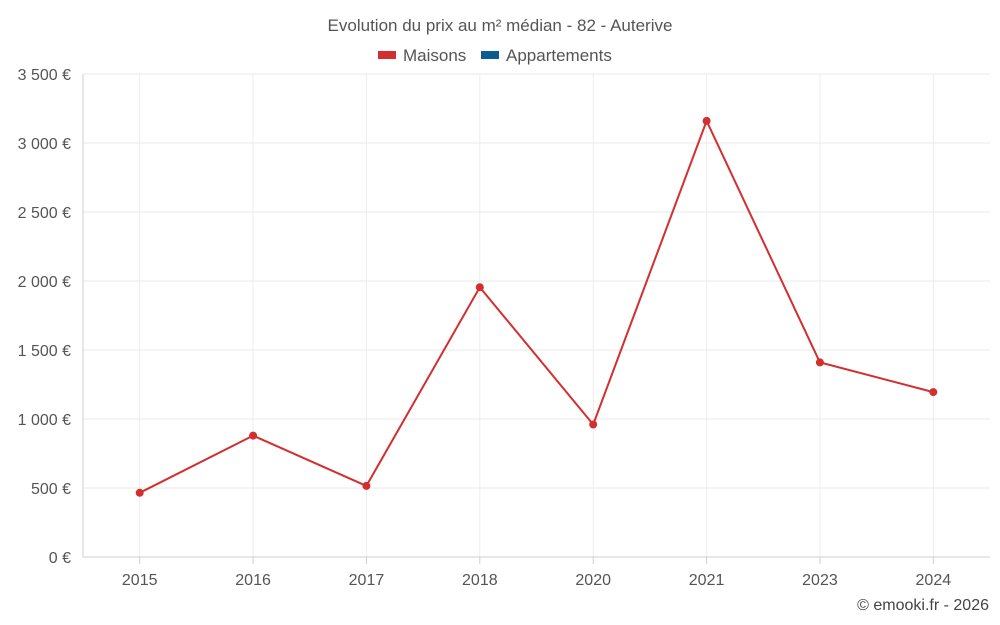 The width and height of the screenshot is (1000, 625). What do you see at coordinates (593, 580) in the screenshot?
I see `x-tick-label: 2020` at bounding box center [593, 580].